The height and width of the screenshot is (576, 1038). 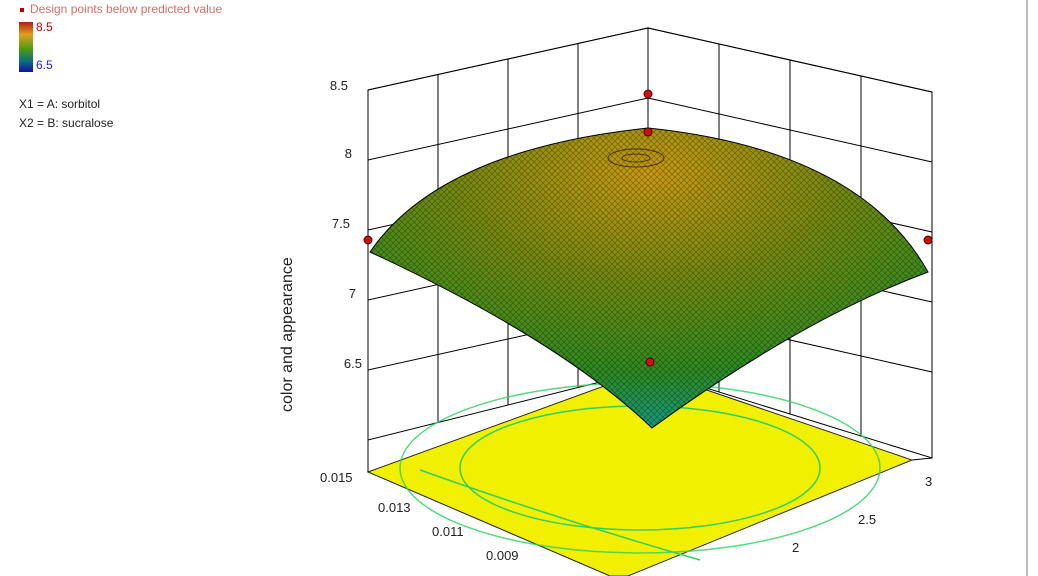 What do you see at coordinates (394, 507) in the screenshot?
I see `x1-tick-label: 0.013` at bounding box center [394, 507].